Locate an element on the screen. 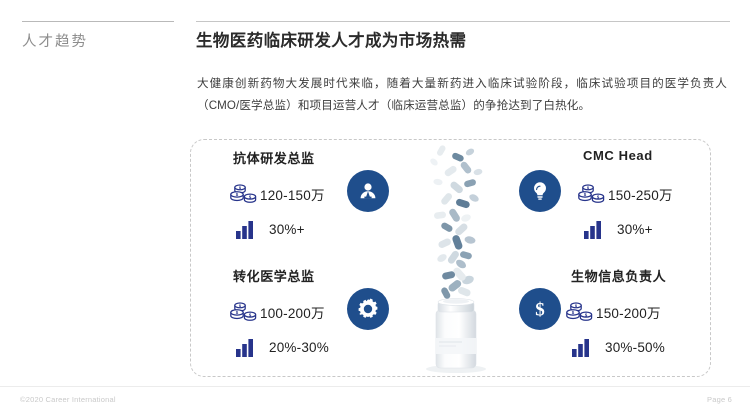 The image size is (750, 419). growth-metric: 30%-50% is located at coordinates (618, 347).